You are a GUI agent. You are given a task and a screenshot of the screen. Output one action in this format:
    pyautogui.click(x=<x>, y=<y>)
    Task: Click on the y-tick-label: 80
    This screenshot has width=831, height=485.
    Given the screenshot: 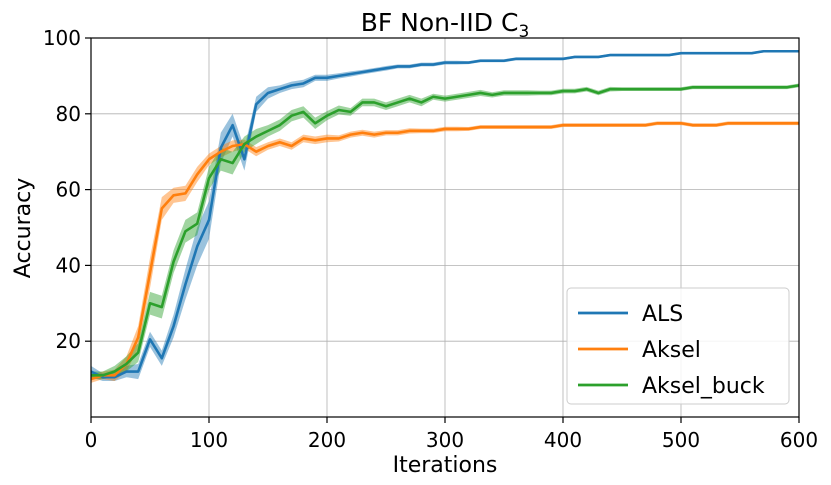 What is the action you would take?
    pyautogui.click(x=68, y=114)
    